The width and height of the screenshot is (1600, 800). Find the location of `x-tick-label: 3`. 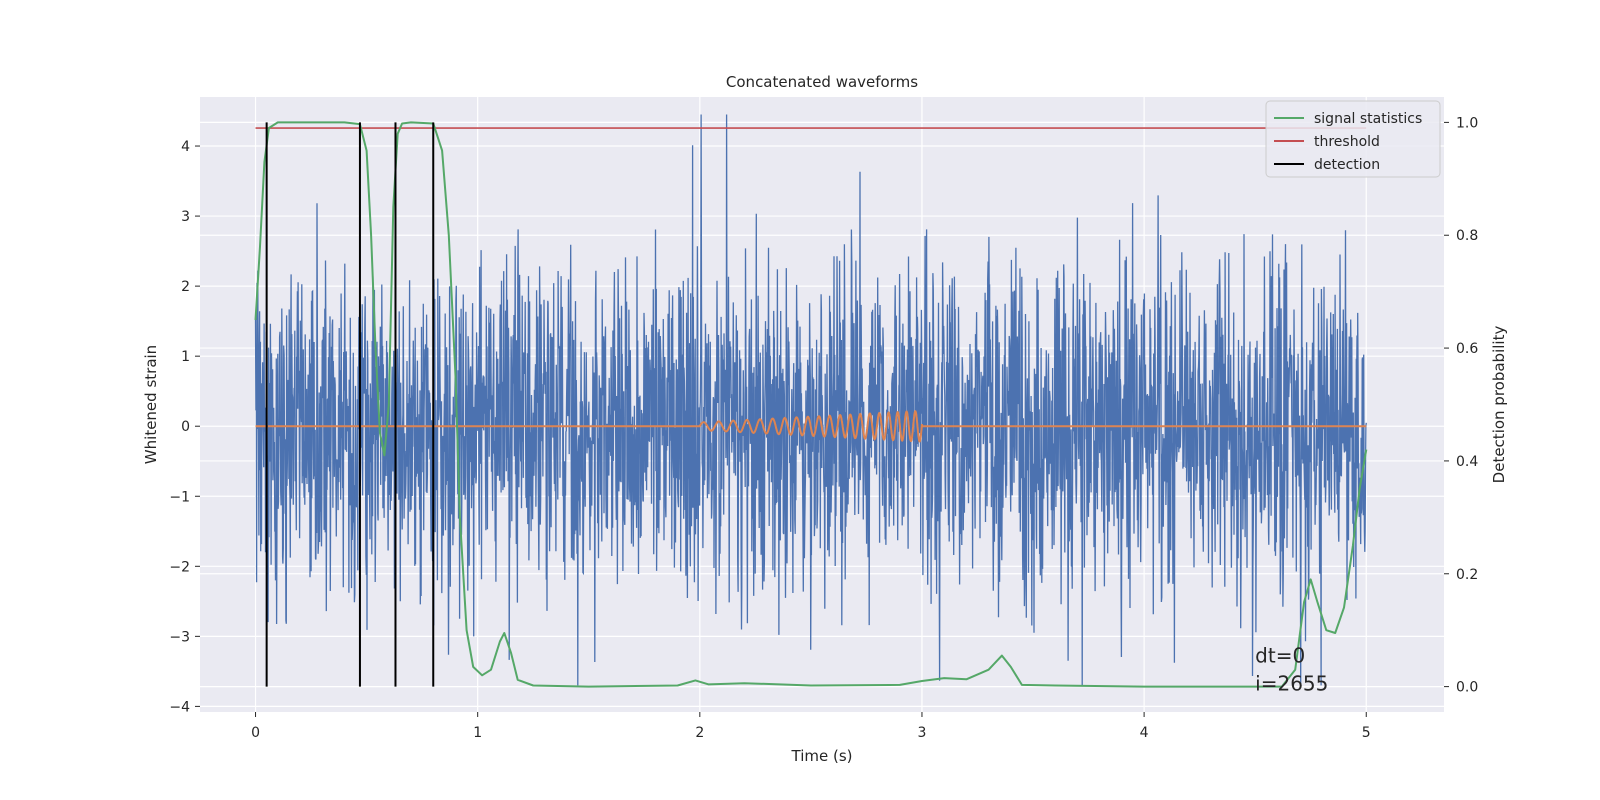

x-tick-label: 3 is located at coordinates (922, 733).